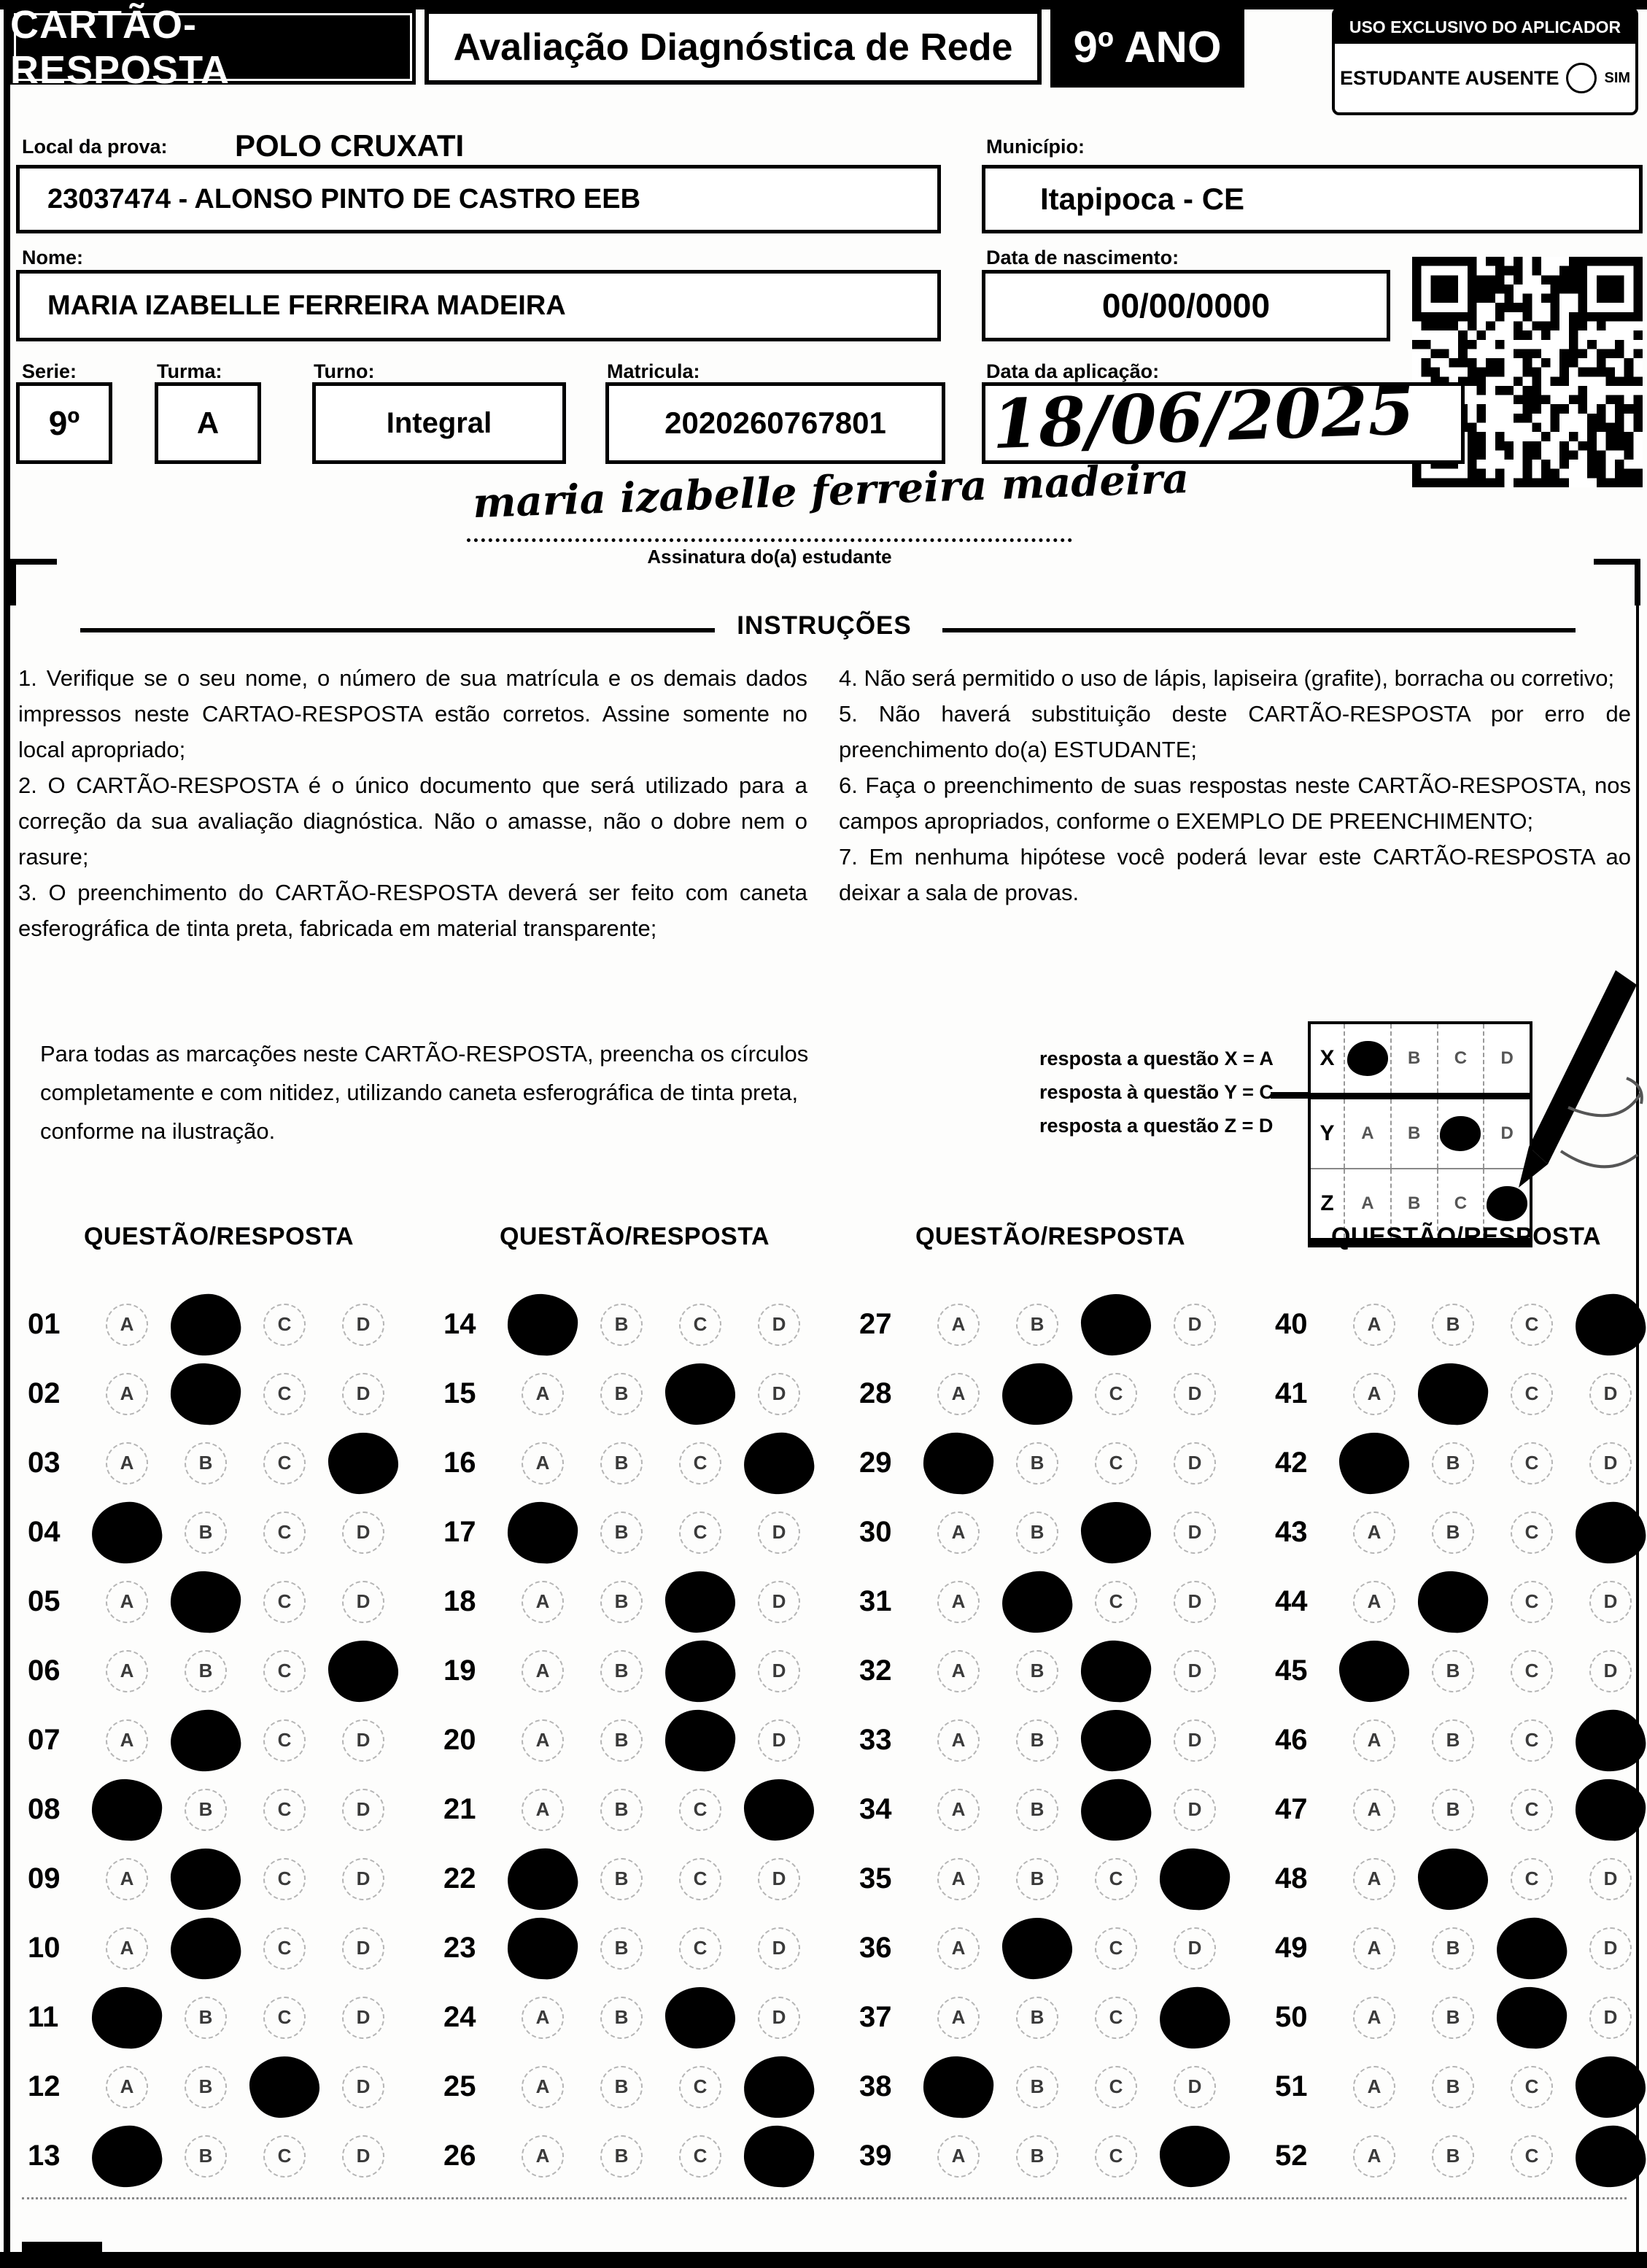  I want to click on aplicacao-field, so click(1223, 423).